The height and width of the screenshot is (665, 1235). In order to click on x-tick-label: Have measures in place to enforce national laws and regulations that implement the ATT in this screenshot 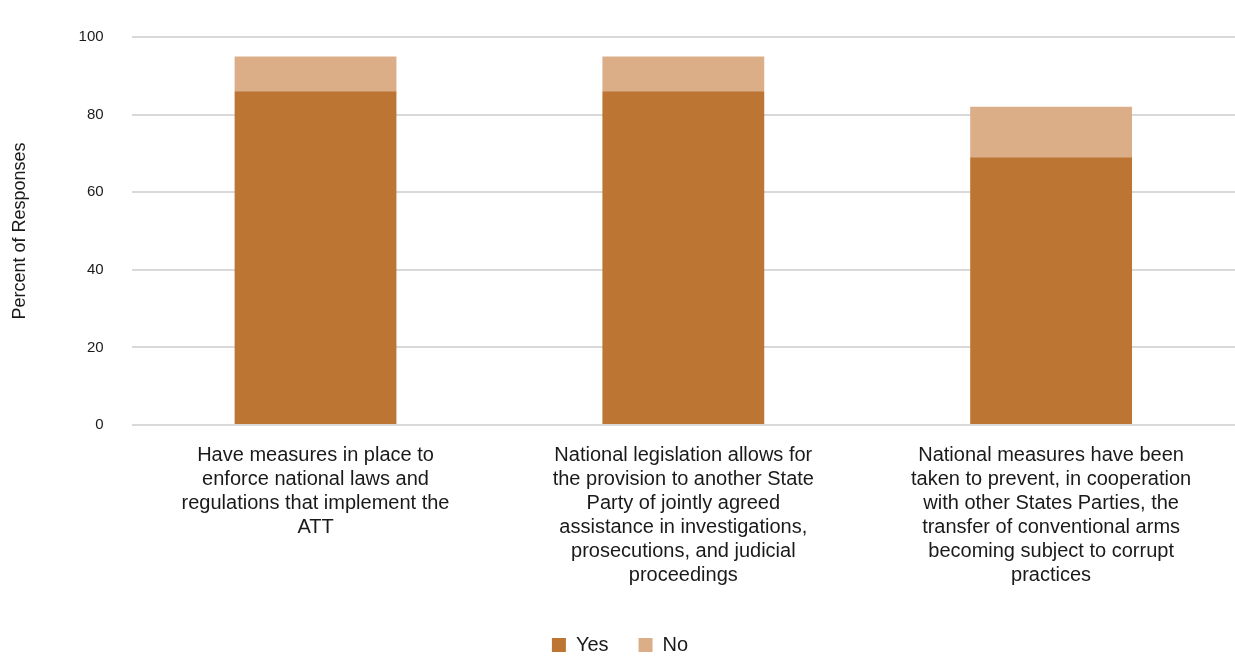, I will do `click(315, 489)`.